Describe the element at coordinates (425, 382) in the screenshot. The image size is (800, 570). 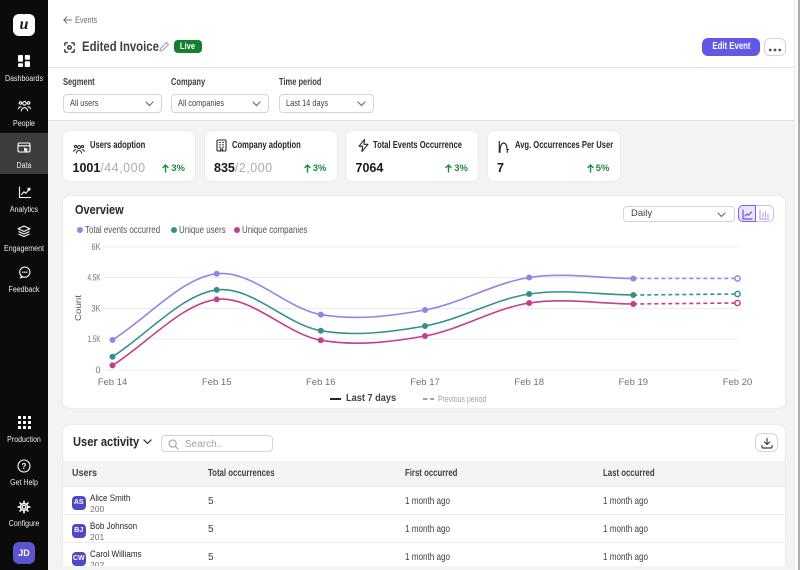
I see `svg-text: Feb 17` at that location.